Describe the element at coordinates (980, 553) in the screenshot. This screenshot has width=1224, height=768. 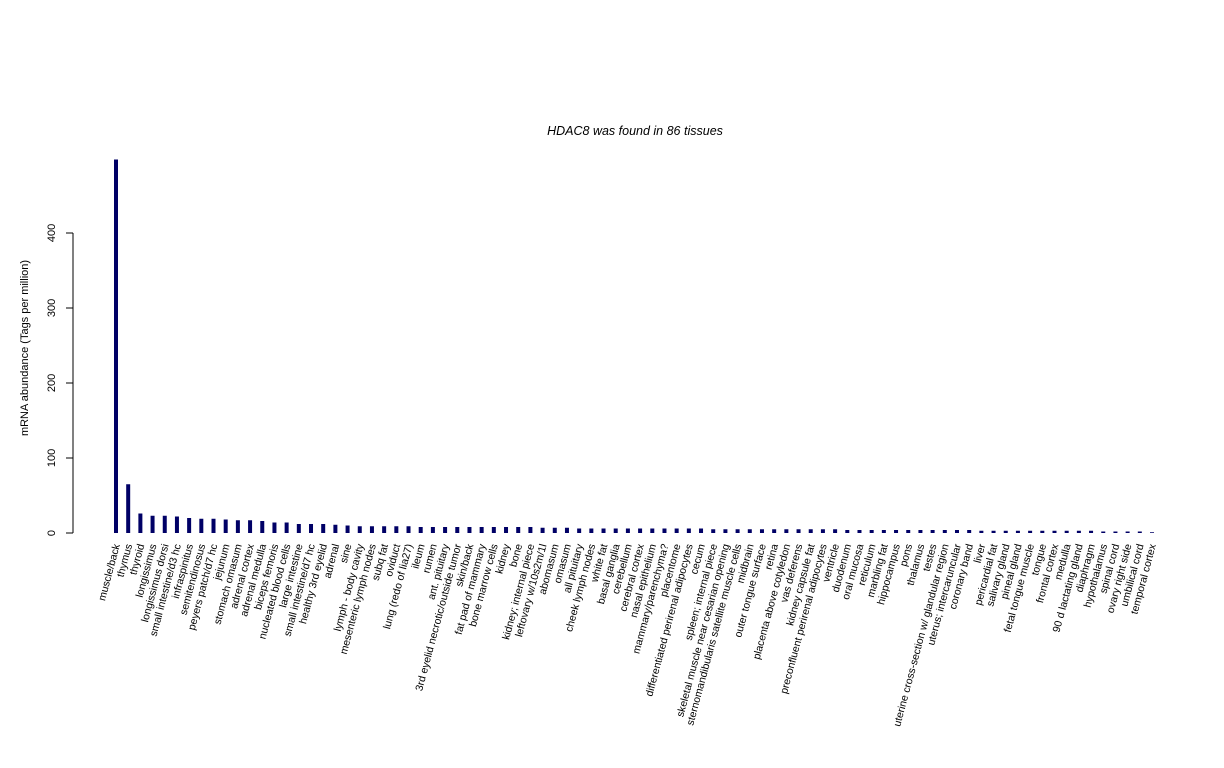
I see `x-tick-label: liver` at that location.